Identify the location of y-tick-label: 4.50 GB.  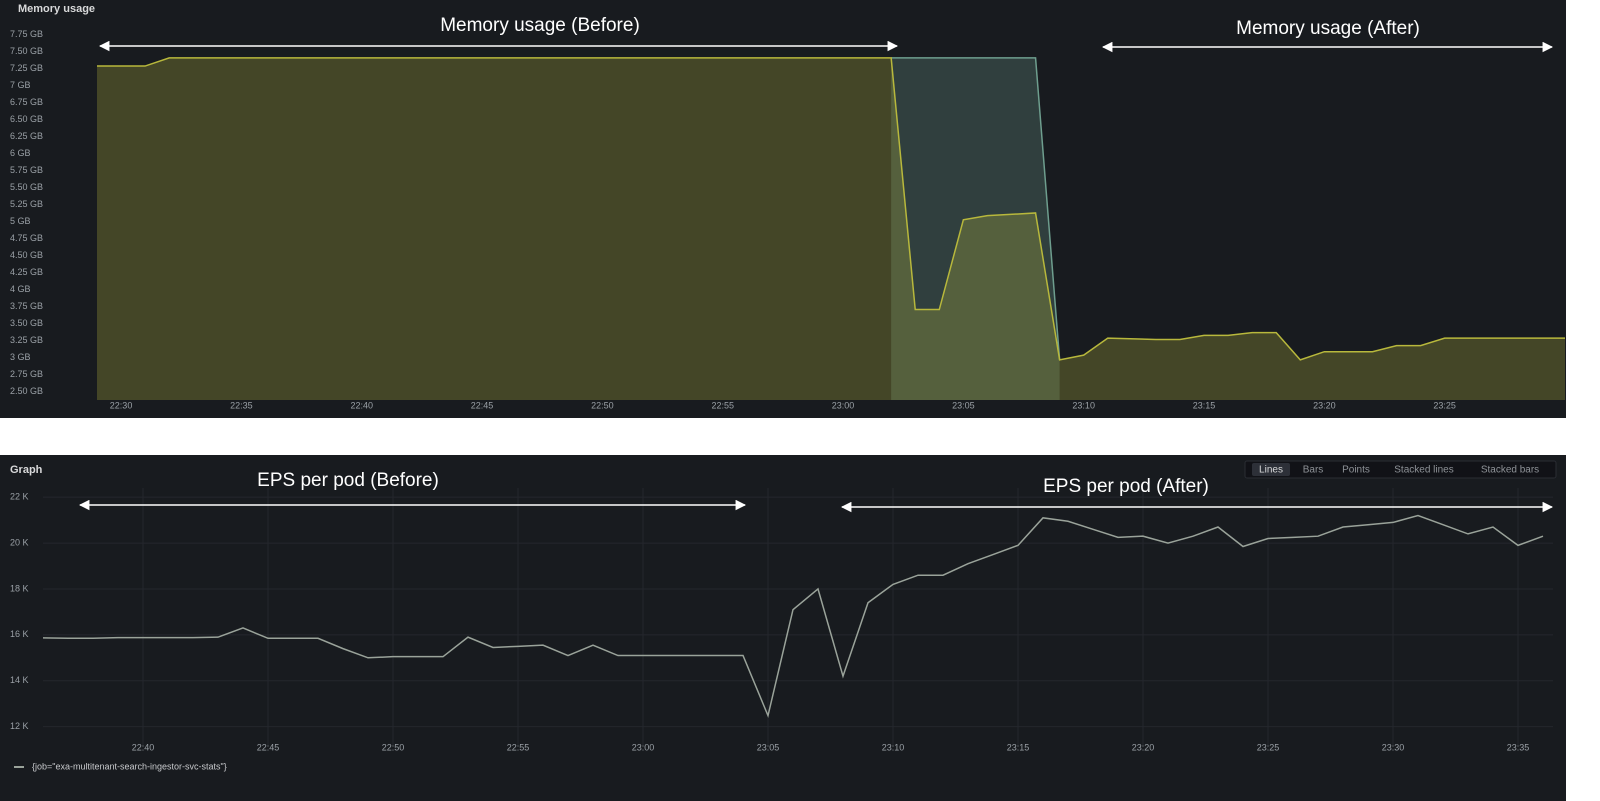
(26, 255).